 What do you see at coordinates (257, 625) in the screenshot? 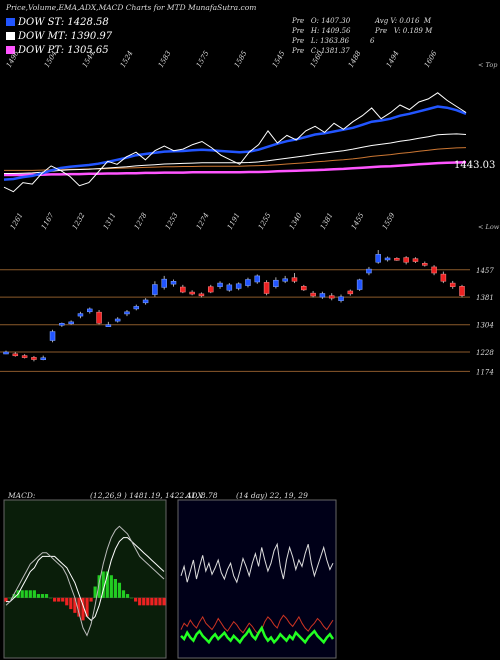
I see `minus-di-line` at bounding box center [257, 625].